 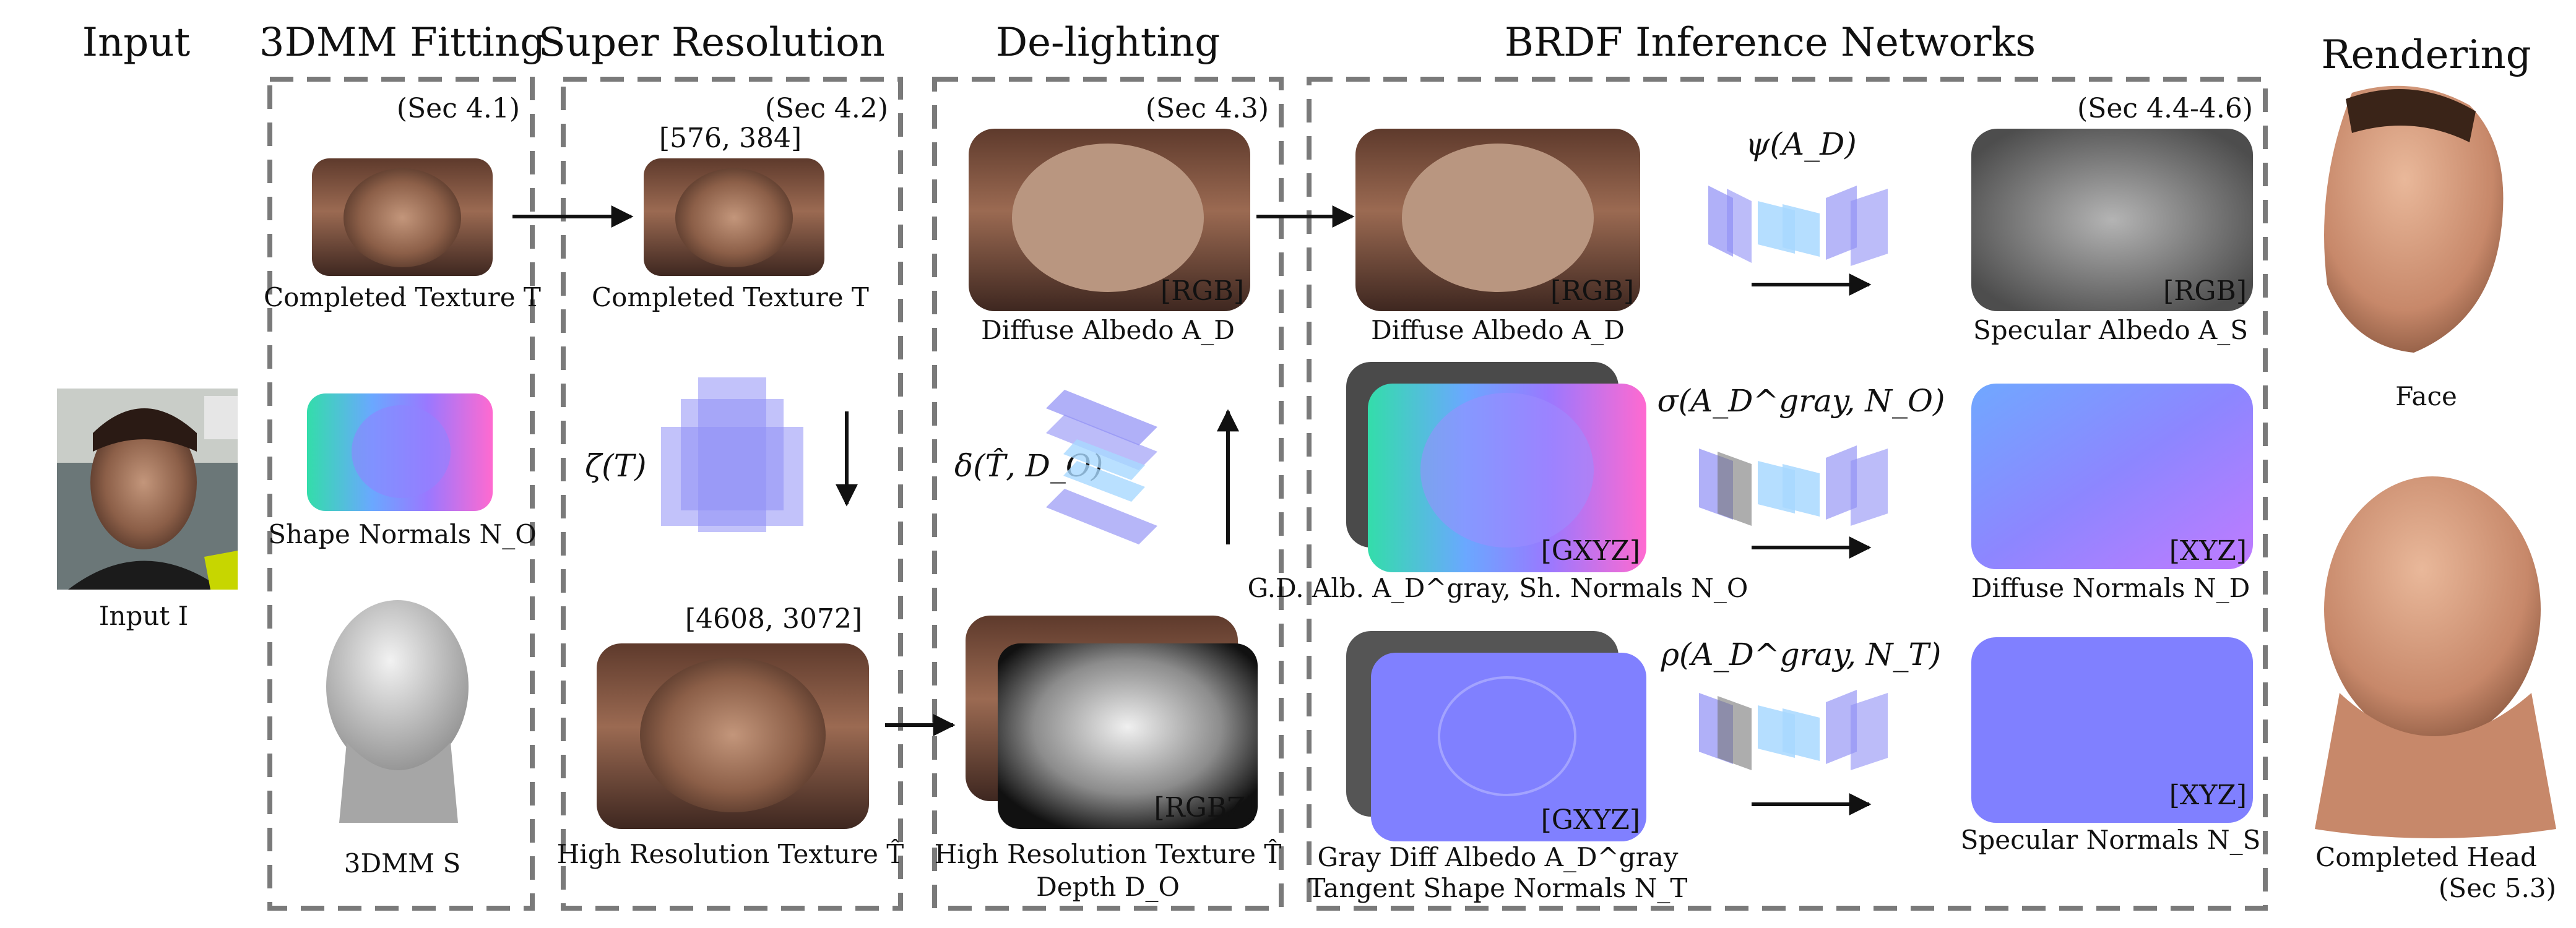 I want to click on network-psi-icon, so click(x=1798, y=226).